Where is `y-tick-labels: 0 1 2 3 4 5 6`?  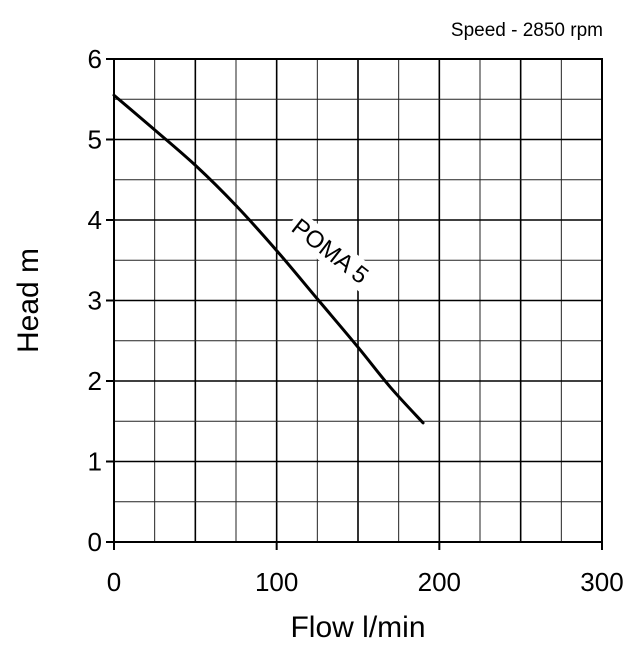 y-tick-labels: 0 1 2 3 4 5 6 is located at coordinates (101, 300).